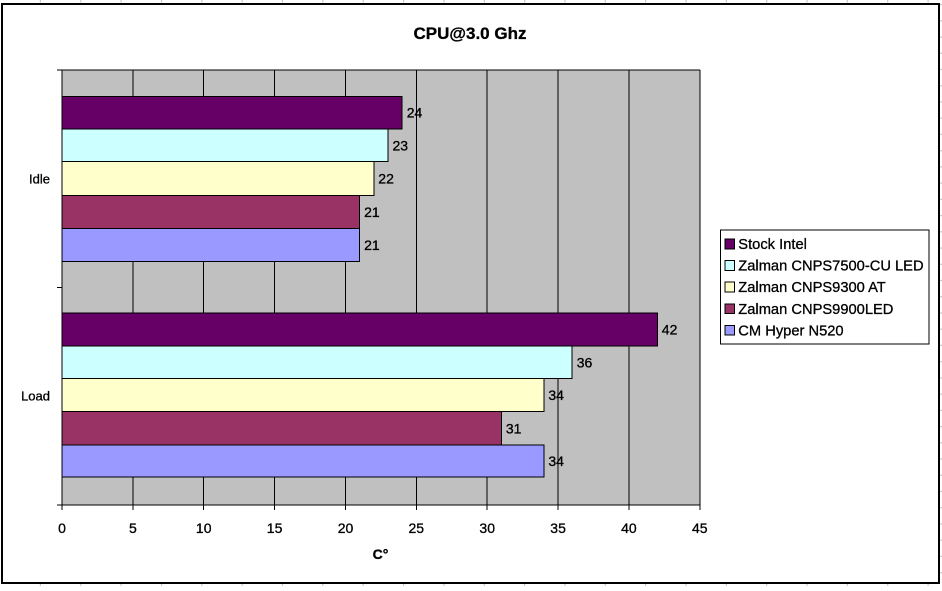 Image resolution: width=942 pixels, height=591 pixels. Describe the element at coordinates (346, 528) in the screenshot. I see `svg-text: 20` at that location.